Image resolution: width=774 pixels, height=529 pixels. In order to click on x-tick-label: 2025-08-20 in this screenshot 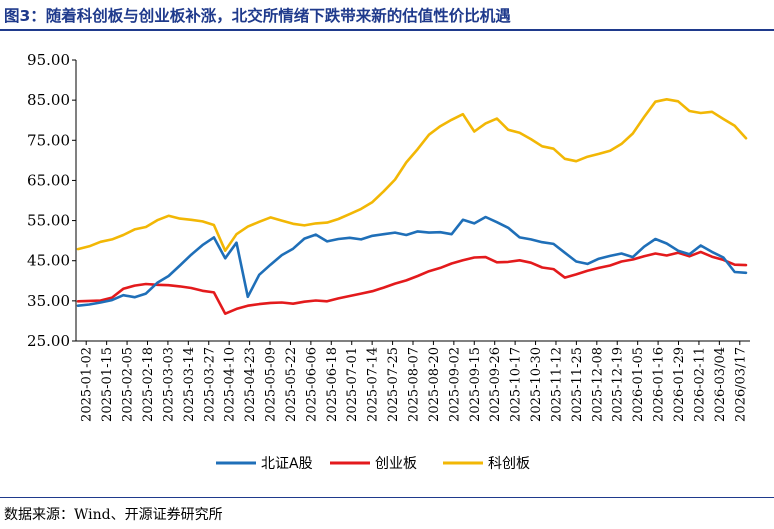, I will do `click(434, 384)`.